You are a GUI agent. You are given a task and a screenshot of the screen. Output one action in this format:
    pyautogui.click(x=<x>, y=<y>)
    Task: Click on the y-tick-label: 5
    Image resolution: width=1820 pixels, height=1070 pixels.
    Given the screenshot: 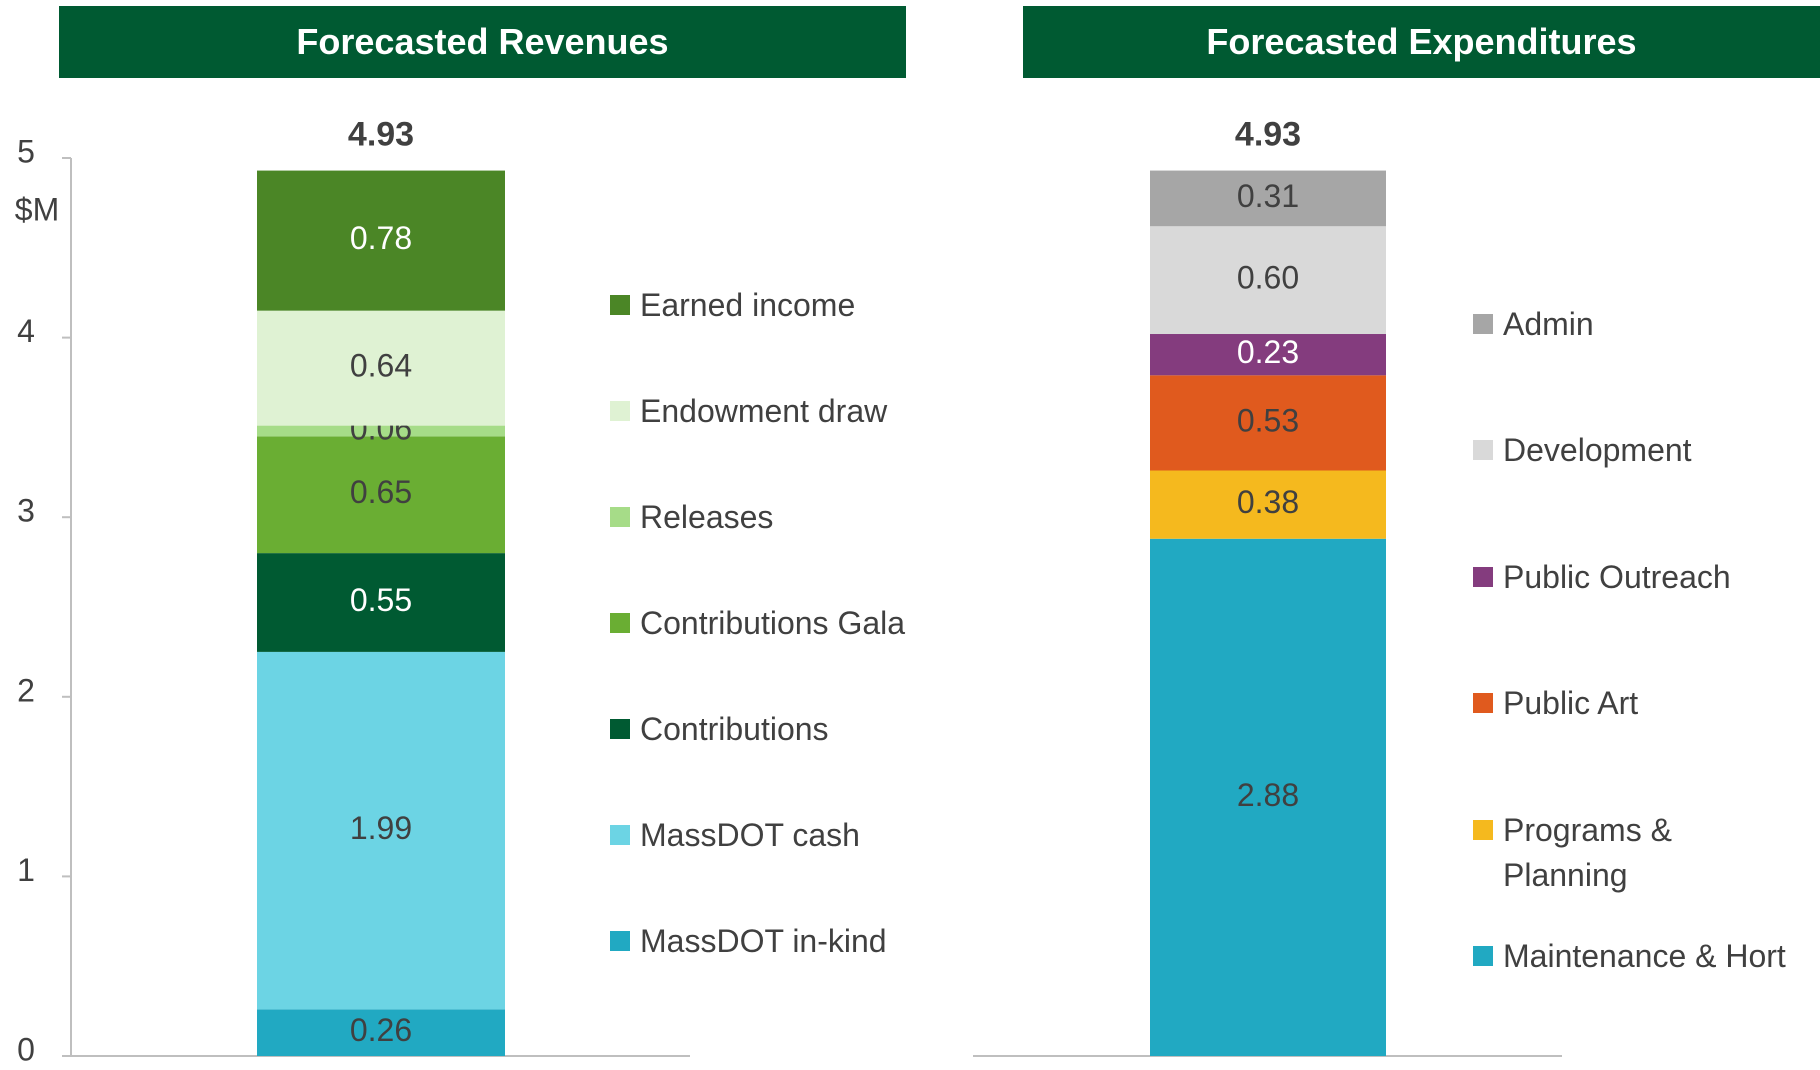 What is the action you would take?
    pyautogui.click(x=26, y=151)
    